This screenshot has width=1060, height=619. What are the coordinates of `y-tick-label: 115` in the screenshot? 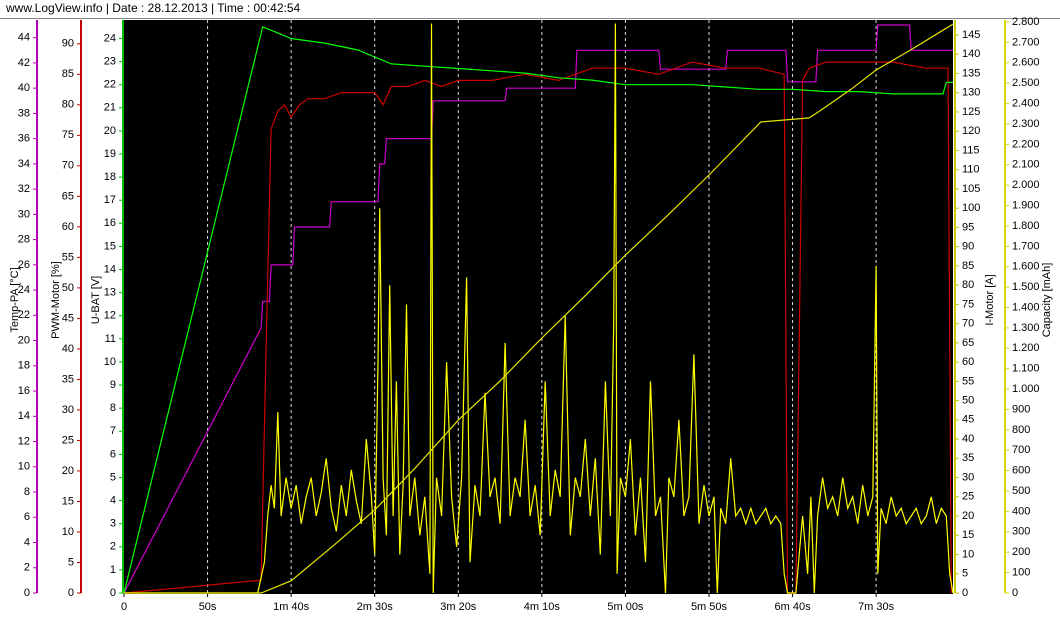 It's located at (971, 150).